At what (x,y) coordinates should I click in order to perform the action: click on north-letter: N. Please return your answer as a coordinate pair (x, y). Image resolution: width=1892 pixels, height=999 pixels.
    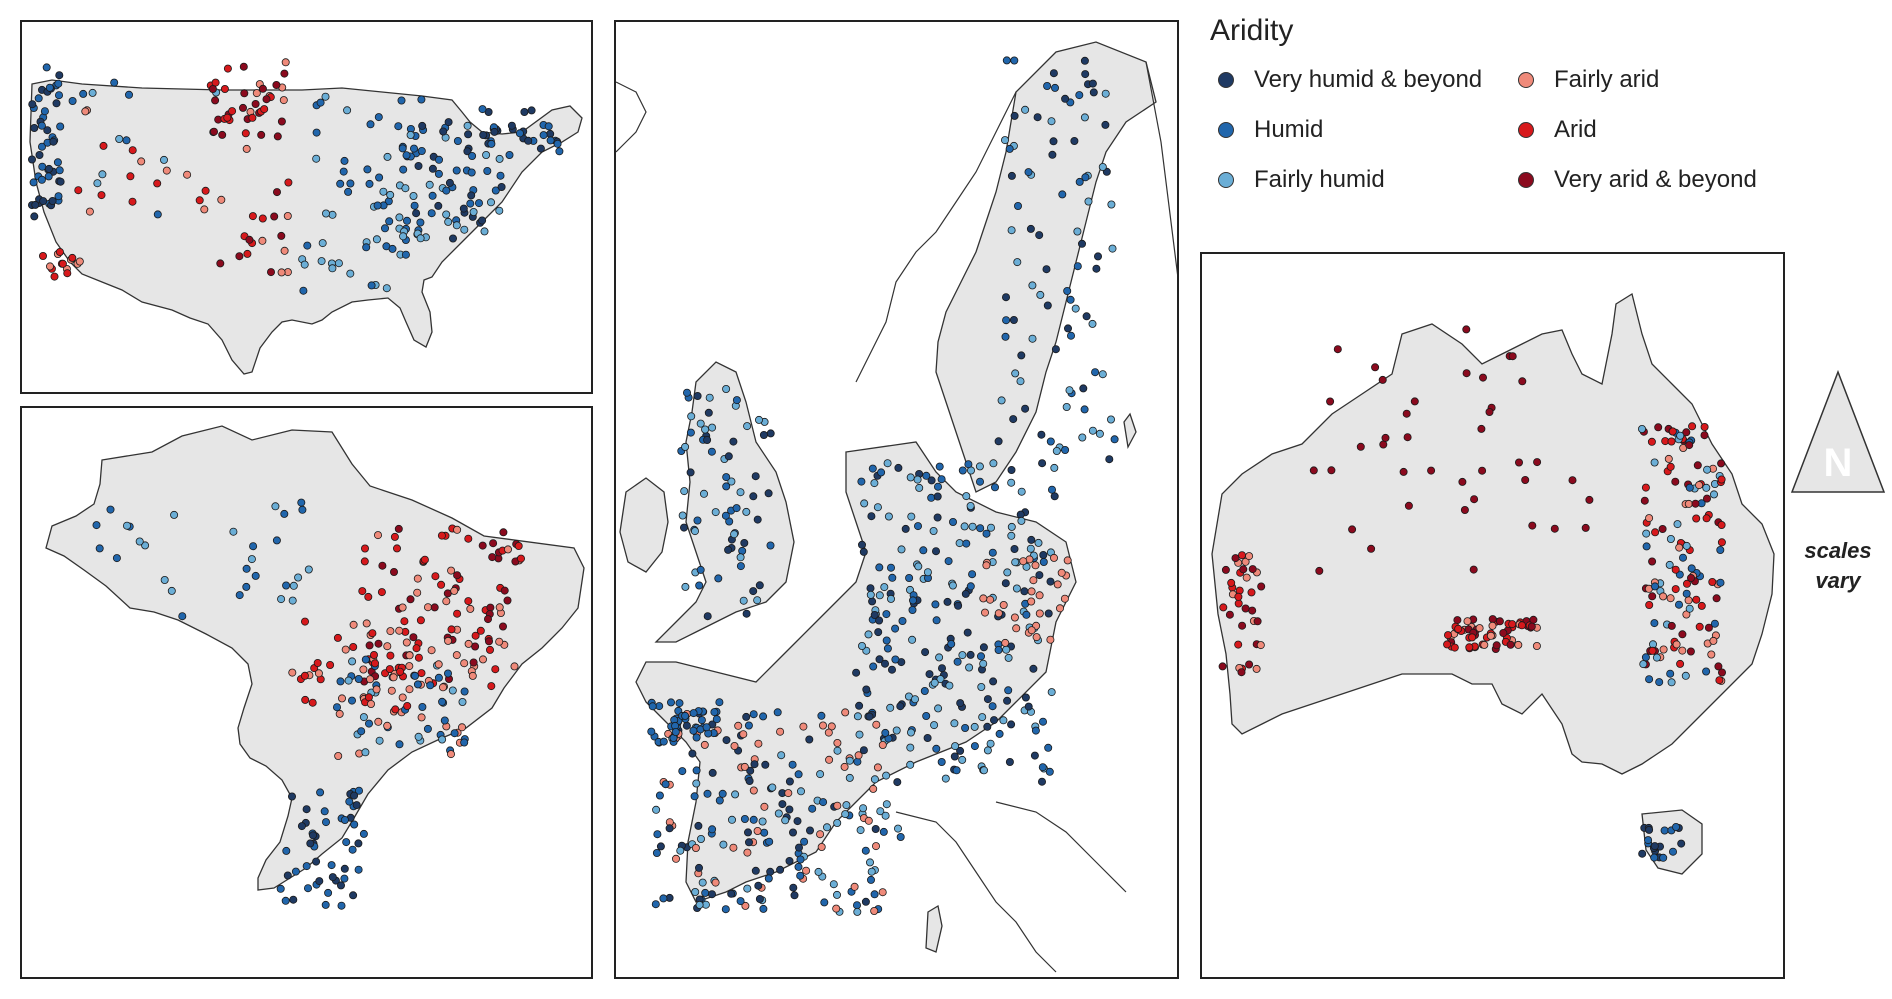
    Looking at the image, I should click on (1838, 463).